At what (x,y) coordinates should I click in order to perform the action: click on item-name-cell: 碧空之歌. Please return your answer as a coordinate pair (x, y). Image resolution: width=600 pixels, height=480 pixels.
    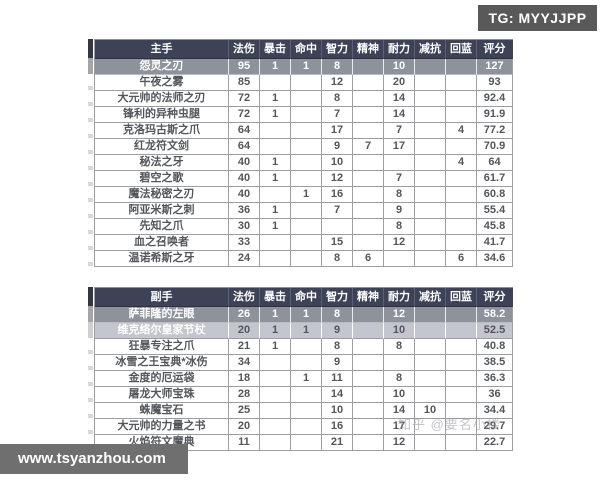
    Looking at the image, I should click on (162, 179).